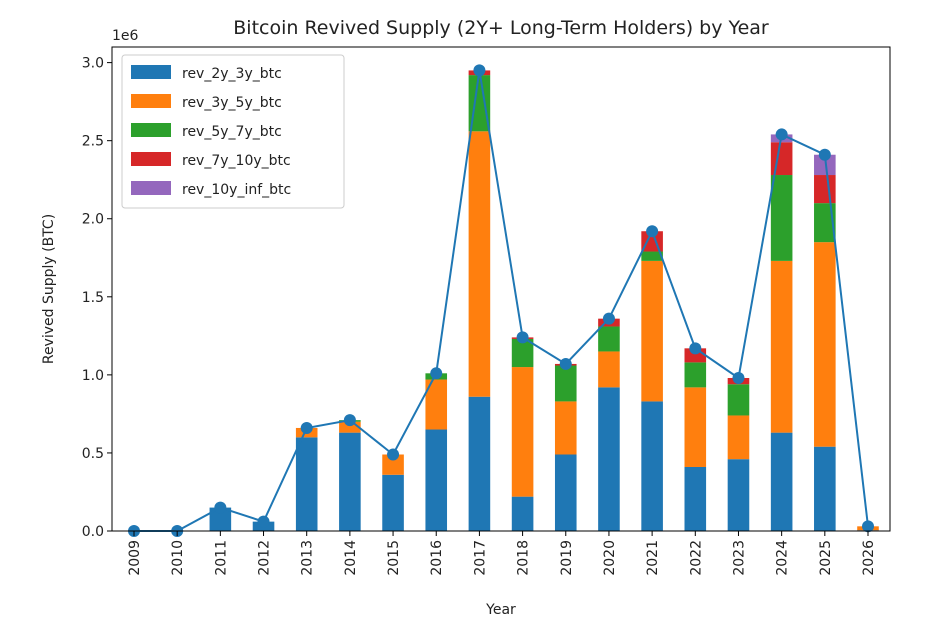 The width and height of the screenshot is (929, 633). I want to click on bar-rev_3y_5y_btc-2014, so click(350, 427).